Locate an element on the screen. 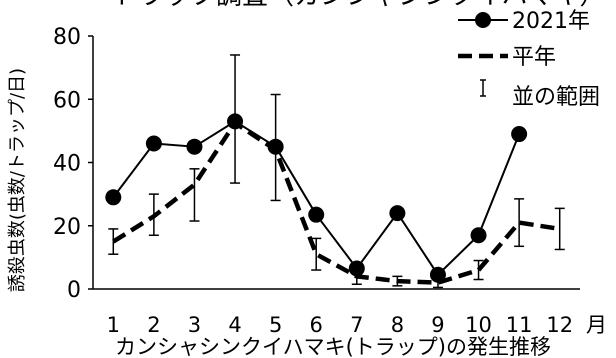 The image size is (616, 358). legend-label-2021: 2021年 is located at coordinates (551, 21).